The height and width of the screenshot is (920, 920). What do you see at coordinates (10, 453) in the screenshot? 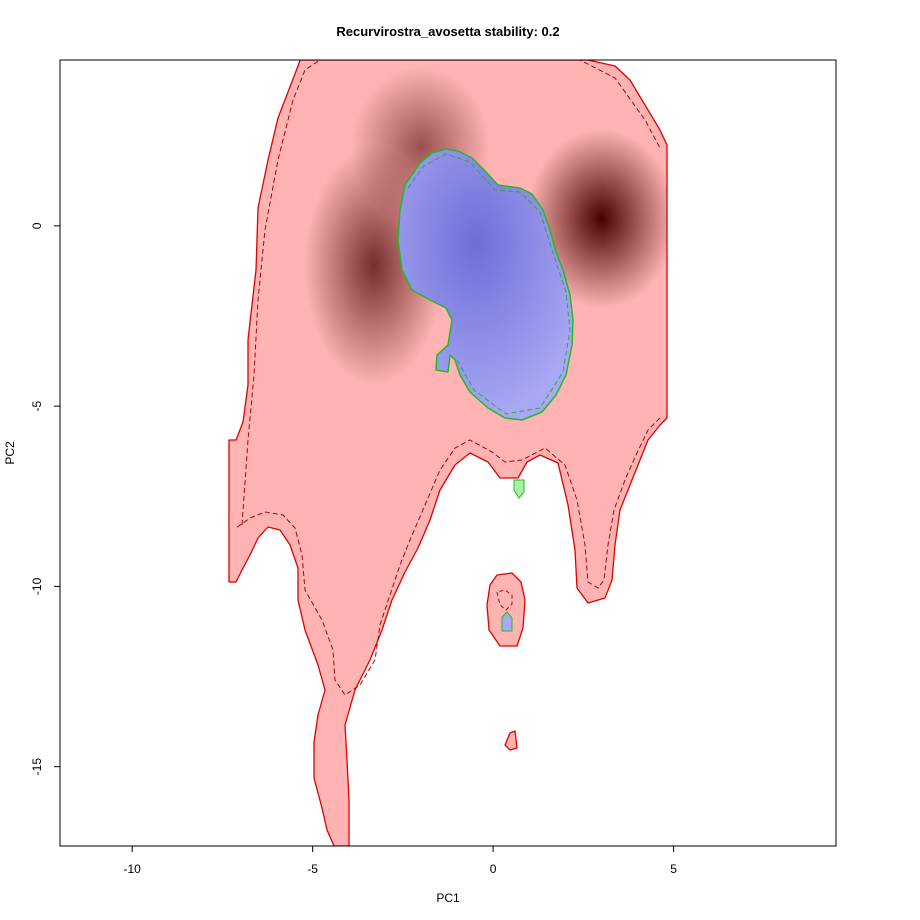
I see `y-axis-label: PC2` at bounding box center [10, 453].